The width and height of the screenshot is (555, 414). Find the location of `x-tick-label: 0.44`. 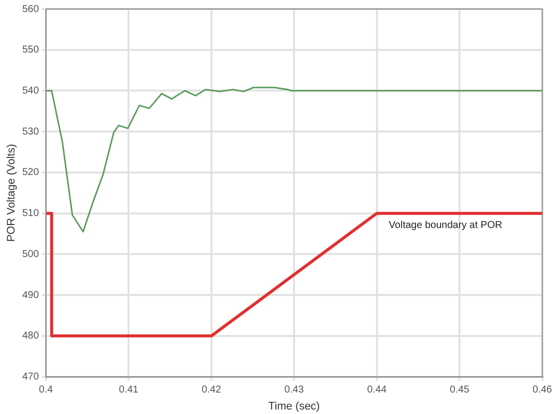

x-tick-label: 0.44 is located at coordinates (377, 390).